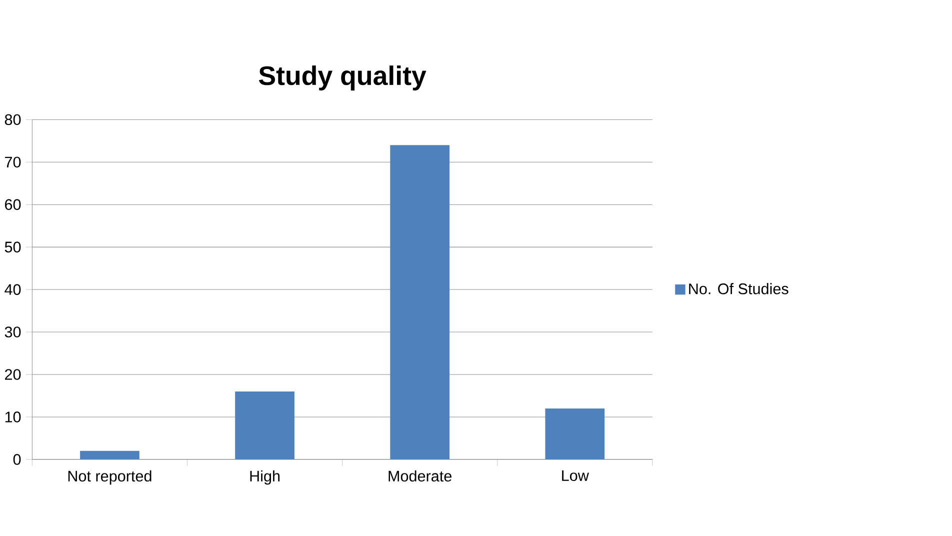  Describe the element at coordinates (12, 289) in the screenshot. I see `y-tick-label: 40` at that location.